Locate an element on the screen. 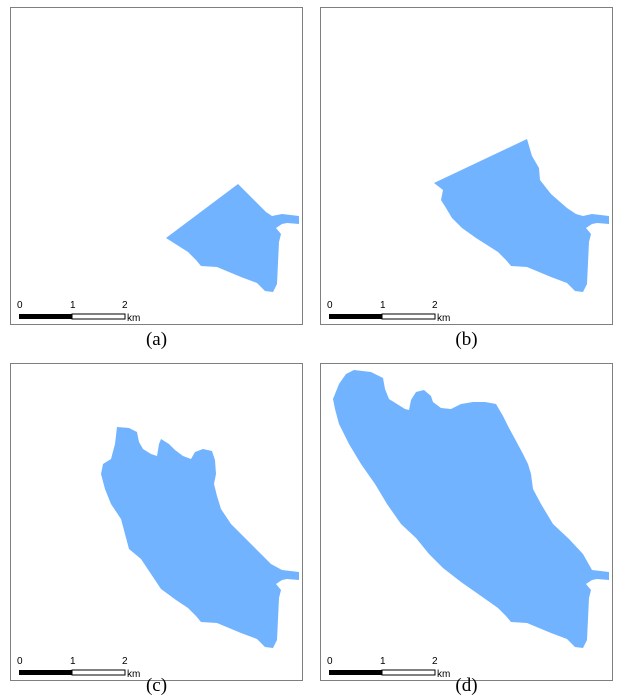 Image resolution: width=621 pixels, height=700 pixels. caption-d: (d) is located at coordinates (466, 685).